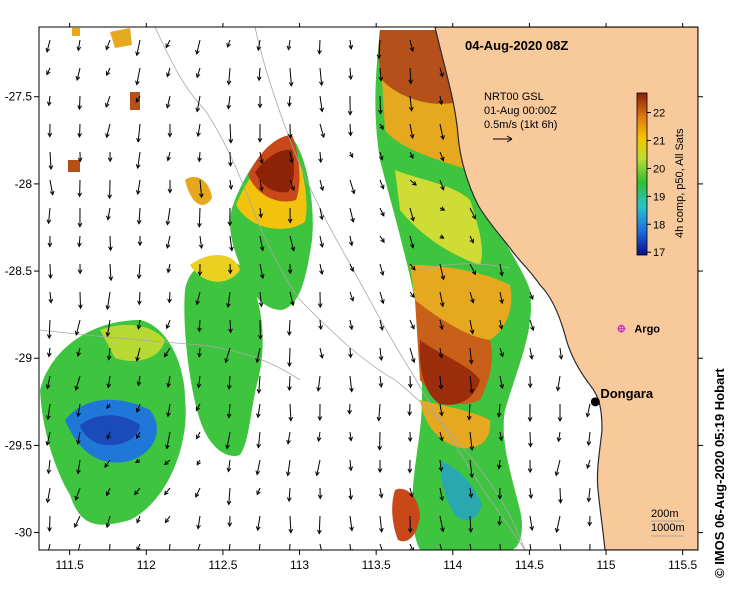  I want to click on colorbar-tick-label: 20, so click(659, 169).